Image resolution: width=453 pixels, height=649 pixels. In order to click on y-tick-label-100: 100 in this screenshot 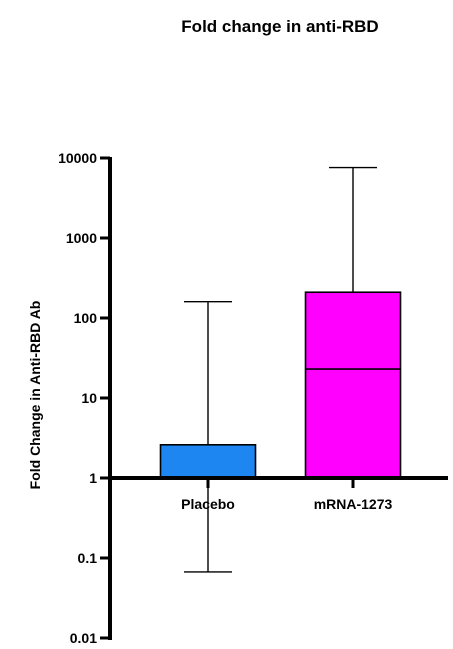, I will do `click(86, 318)`.